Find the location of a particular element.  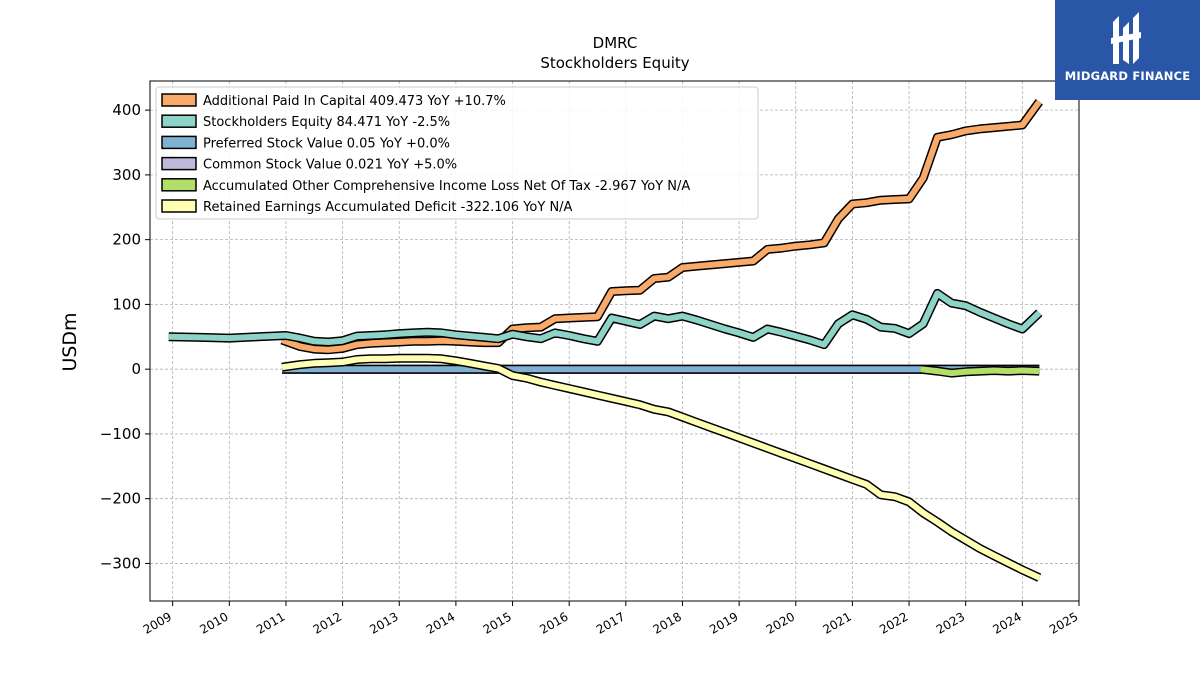

x-tick-label: 2017 is located at coordinates (610, 622).